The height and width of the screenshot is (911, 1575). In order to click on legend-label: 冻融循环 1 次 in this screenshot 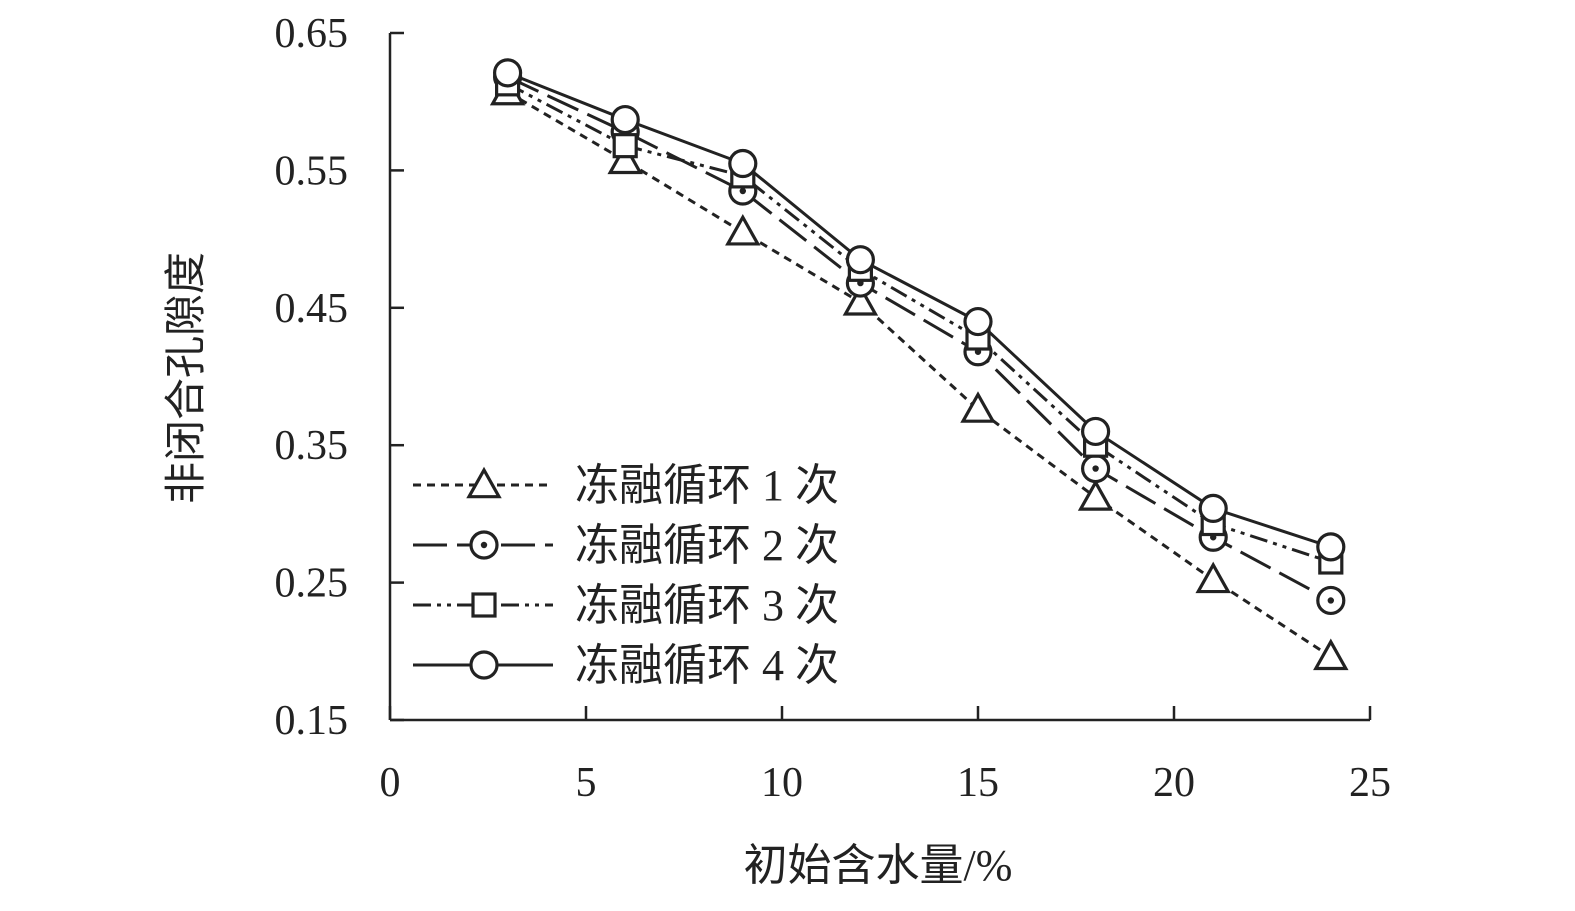, I will do `click(707, 485)`.